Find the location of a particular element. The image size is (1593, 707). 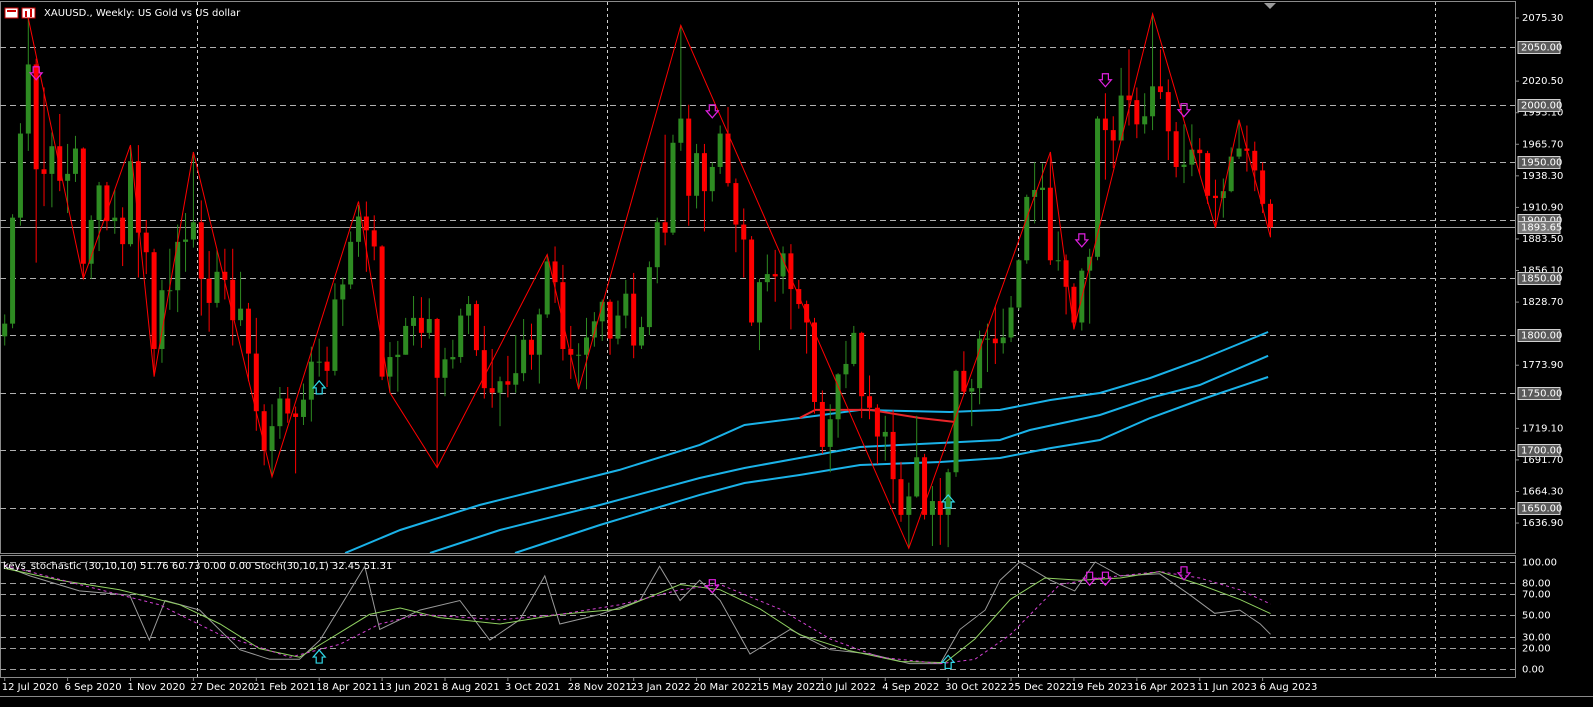

level-label: 1650.00 is located at coordinates (1541, 509).